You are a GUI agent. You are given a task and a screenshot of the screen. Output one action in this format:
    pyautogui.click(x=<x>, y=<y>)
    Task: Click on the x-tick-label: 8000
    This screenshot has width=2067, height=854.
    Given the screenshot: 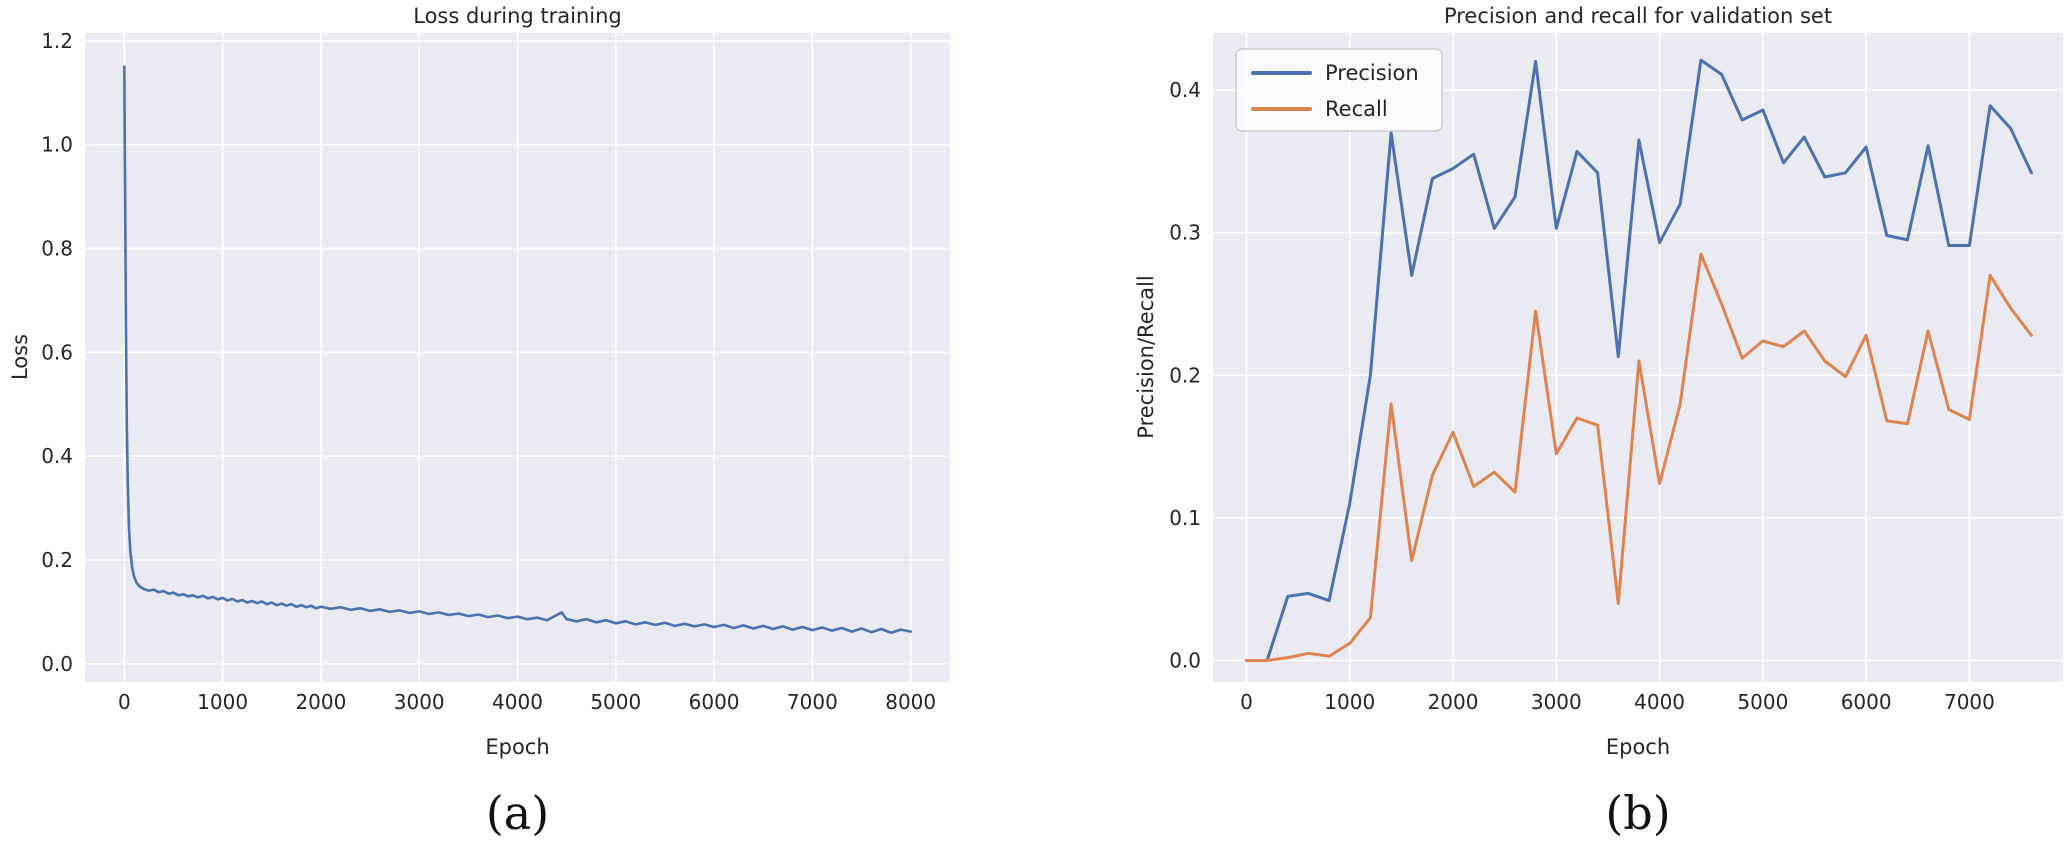 What is the action you would take?
    pyautogui.click(x=910, y=702)
    